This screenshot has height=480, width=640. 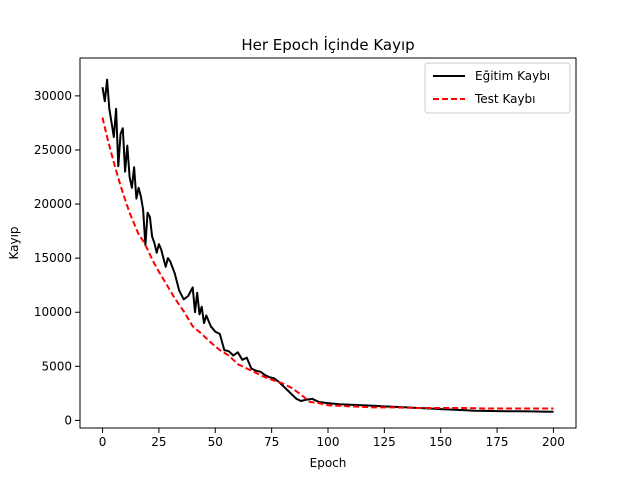 I want to click on y-tick-label: 30000, so click(x=53, y=96).